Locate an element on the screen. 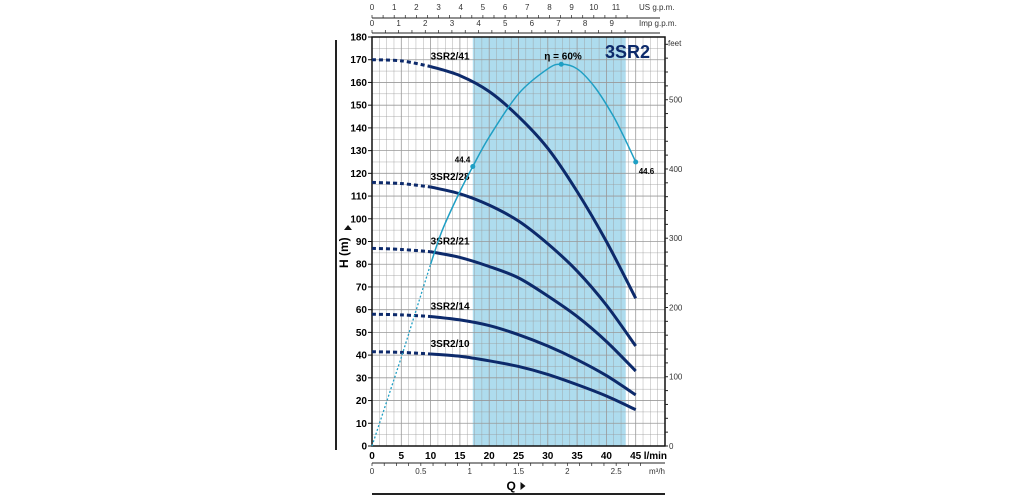 This screenshot has width=1030, height=500. imp-gpm-tick-label: 1 is located at coordinates (398, 23).